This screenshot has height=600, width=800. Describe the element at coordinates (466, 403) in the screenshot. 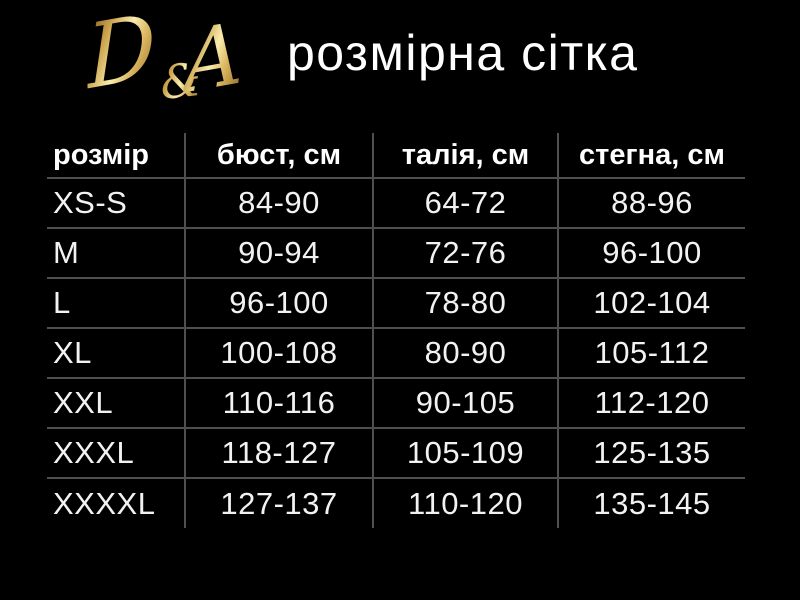

I see `waist-cell: 90-105` at that location.